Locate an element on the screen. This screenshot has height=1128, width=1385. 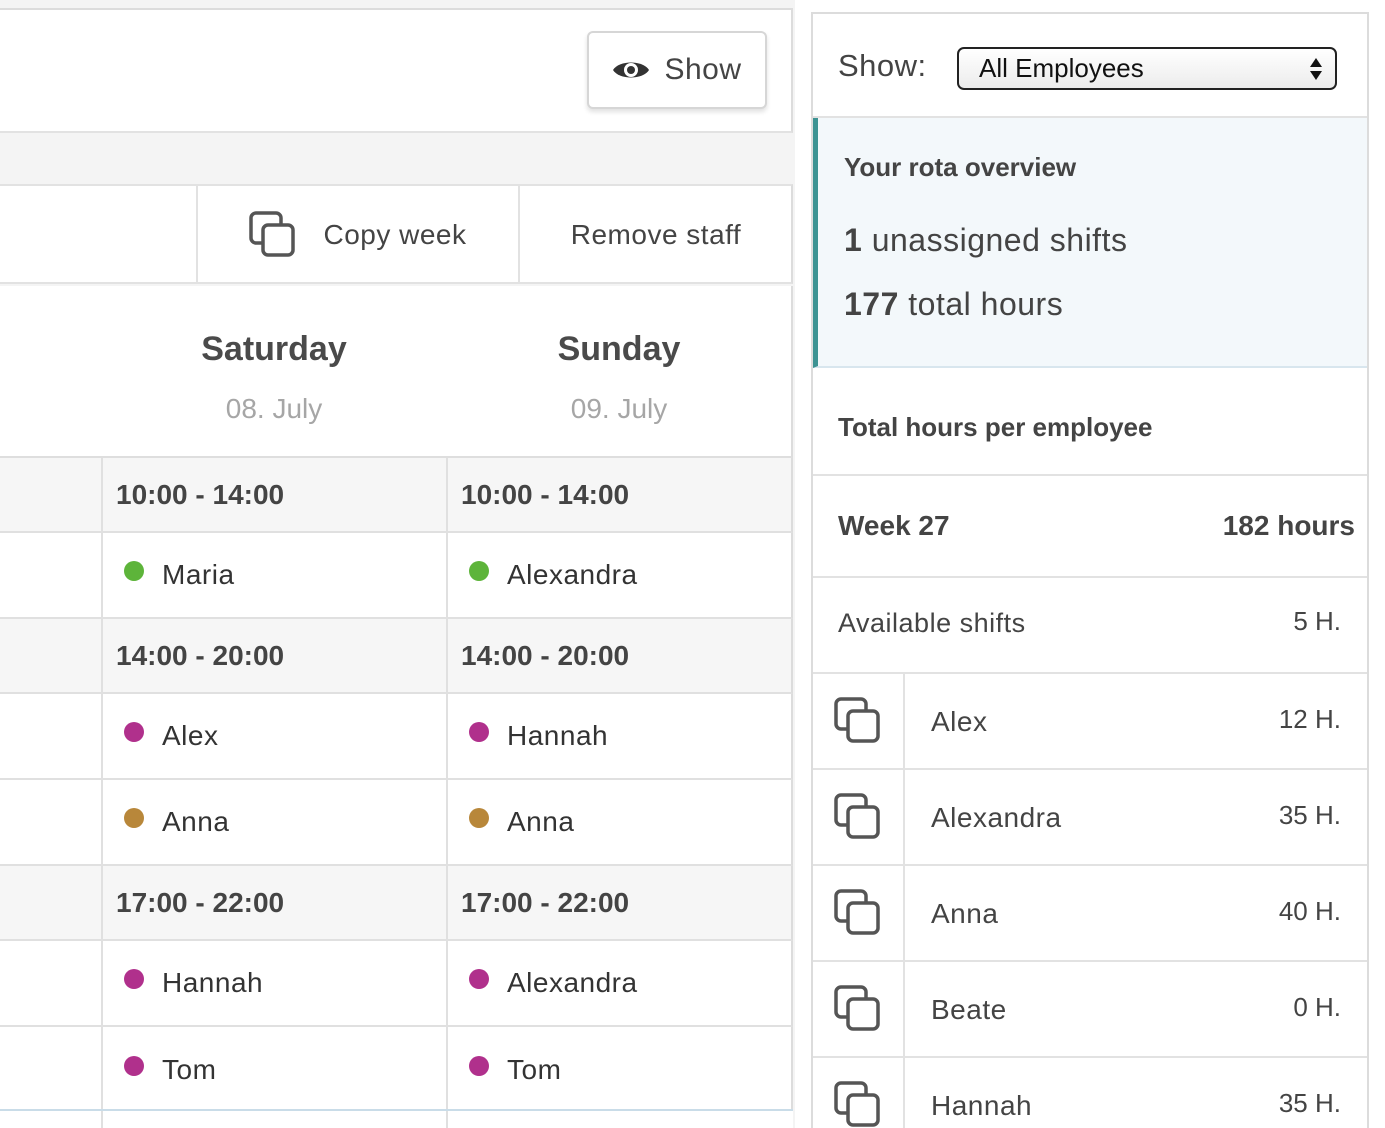
employee-filter-select: All Employees is located at coordinates (1147, 68).